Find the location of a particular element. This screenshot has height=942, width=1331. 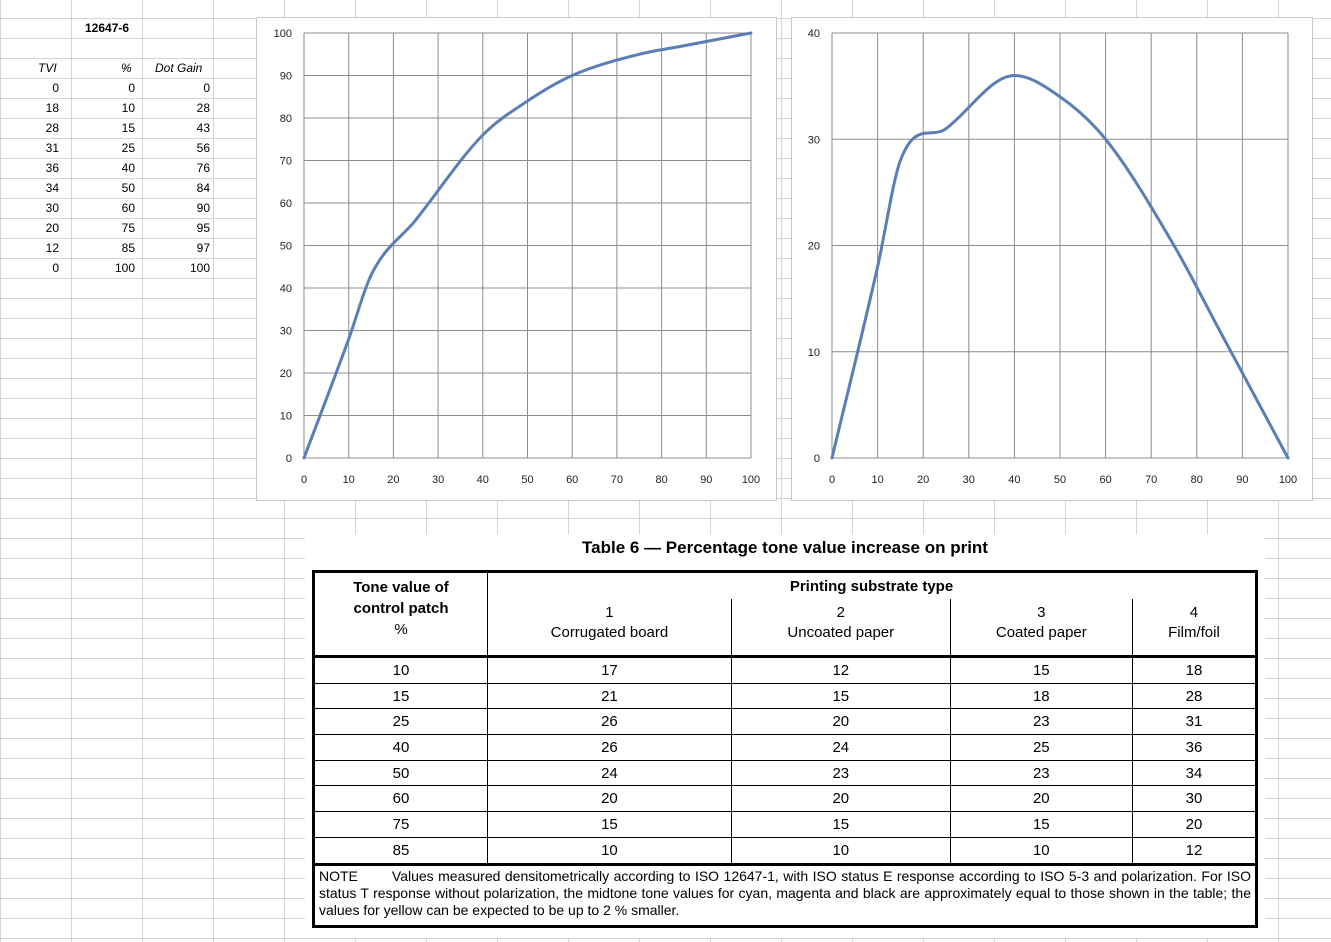

sheet-cell-tvi: 34 is located at coordinates (52, 188).